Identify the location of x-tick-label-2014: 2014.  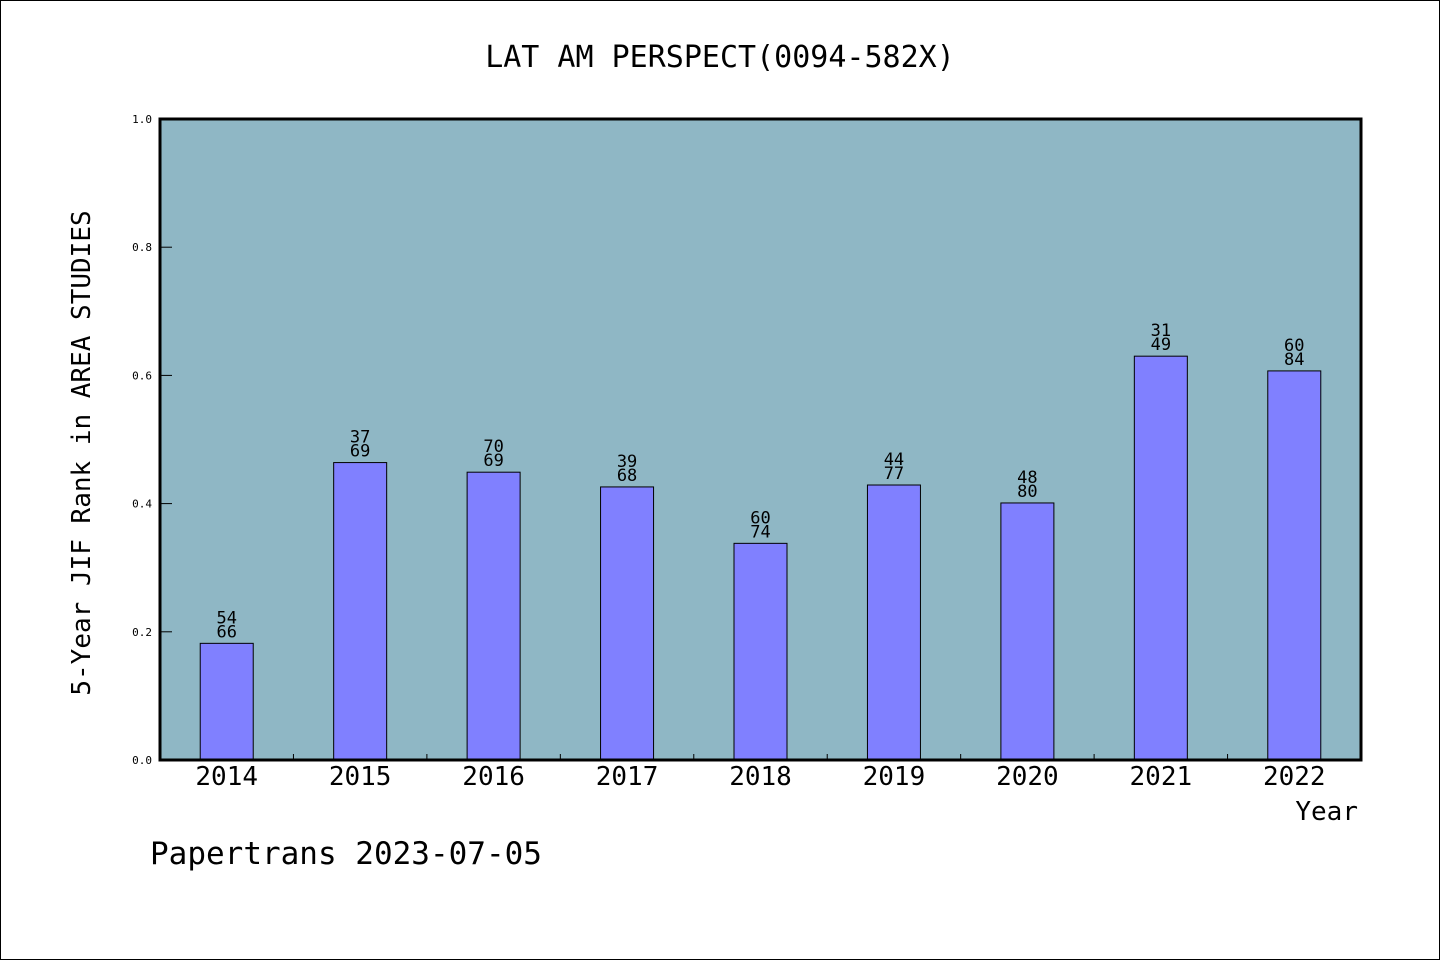
(226, 777).